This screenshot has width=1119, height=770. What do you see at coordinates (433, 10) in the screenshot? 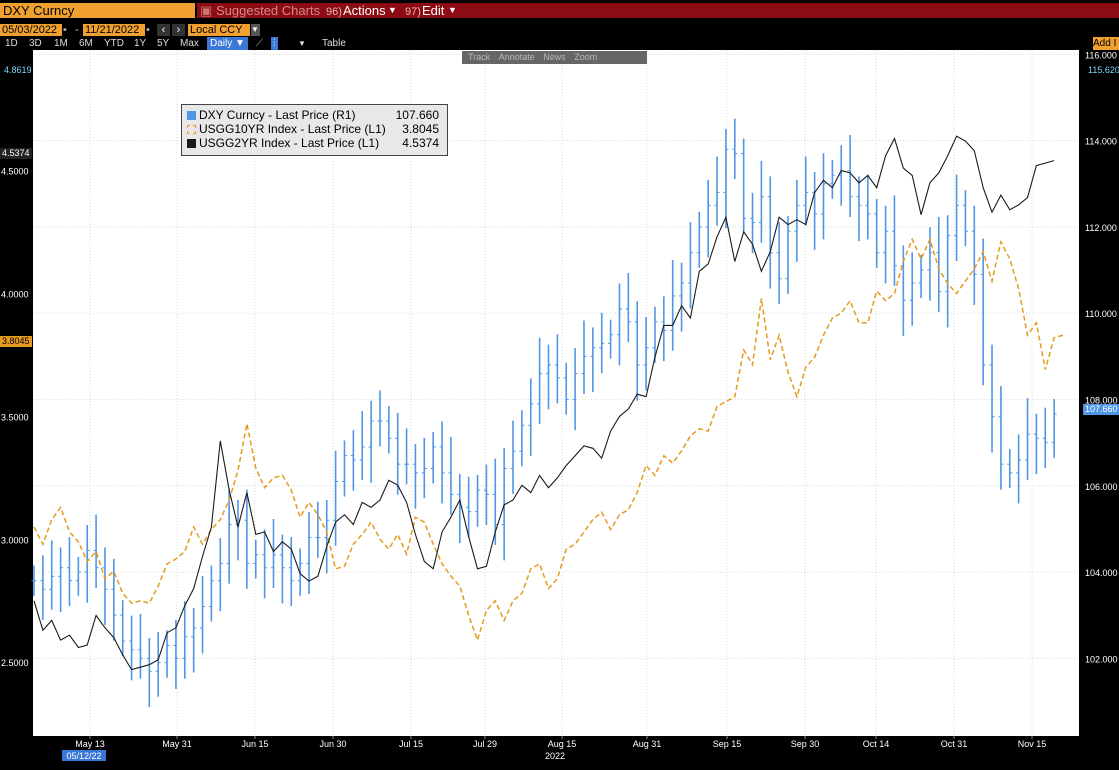
I see `edit-menu-button: Edit` at bounding box center [433, 10].